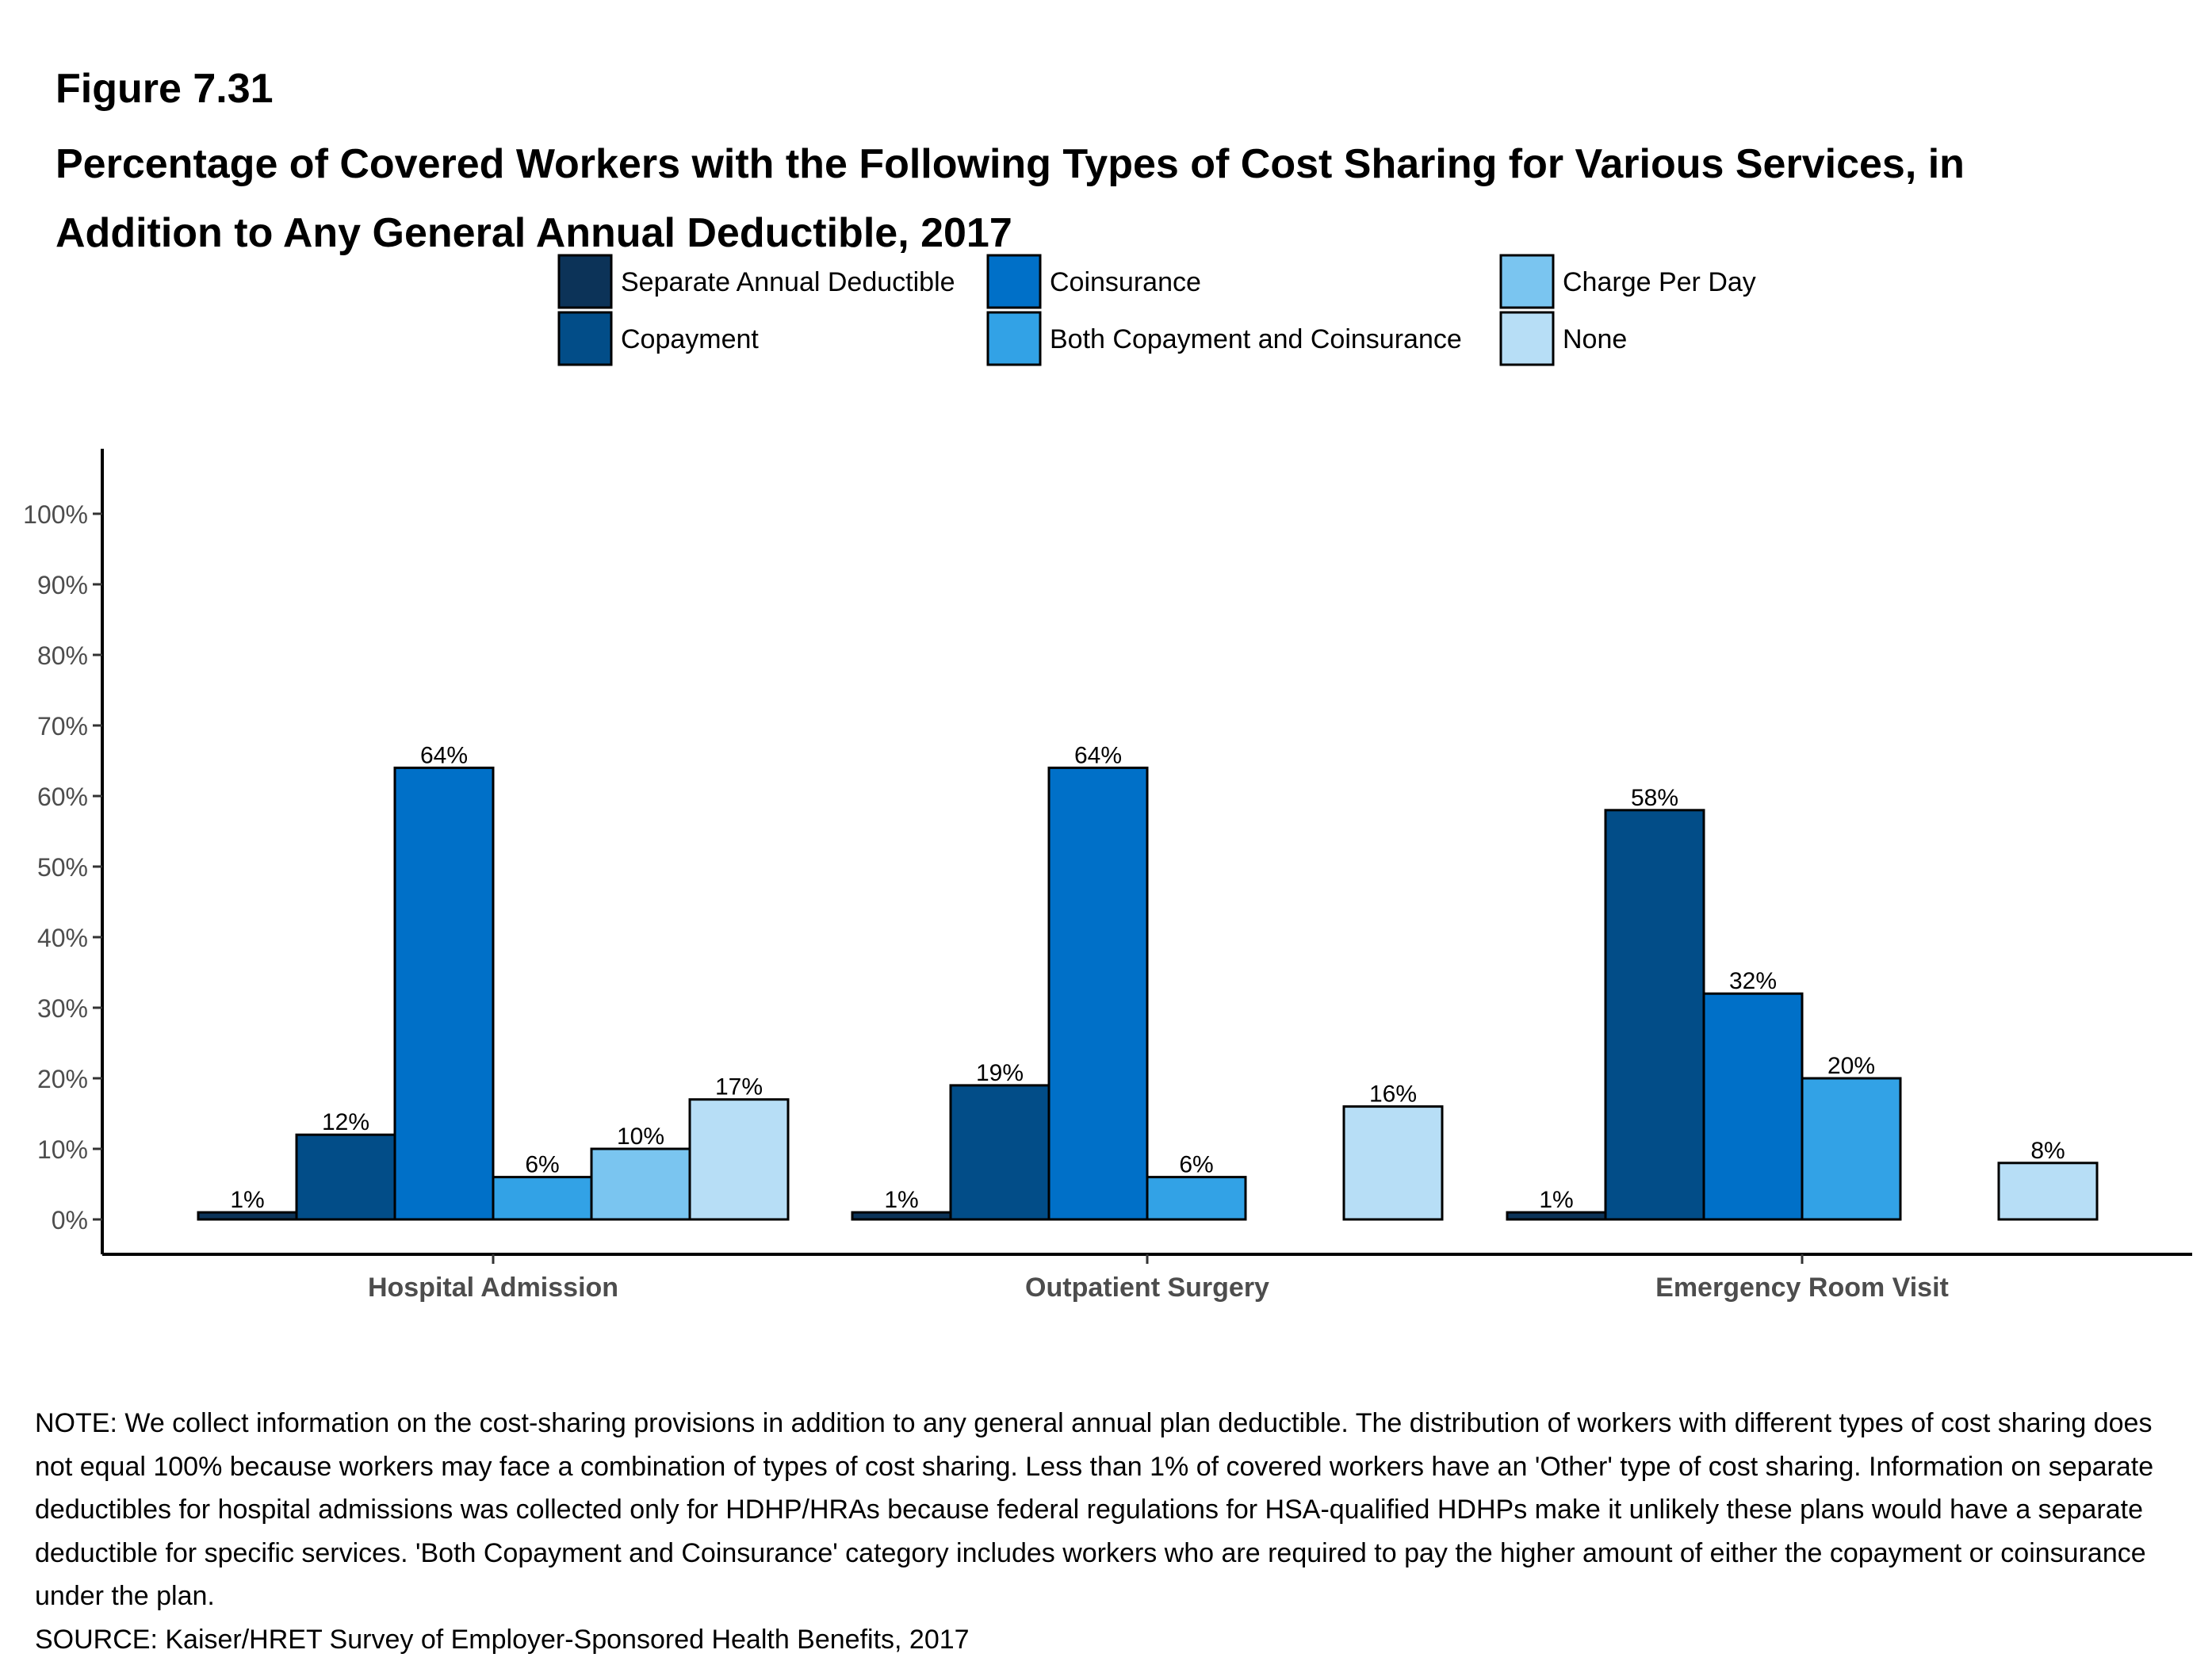 The height and width of the screenshot is (1665, 2212). I want to click on figure-label: Figure 7.31, so click(165, 89).